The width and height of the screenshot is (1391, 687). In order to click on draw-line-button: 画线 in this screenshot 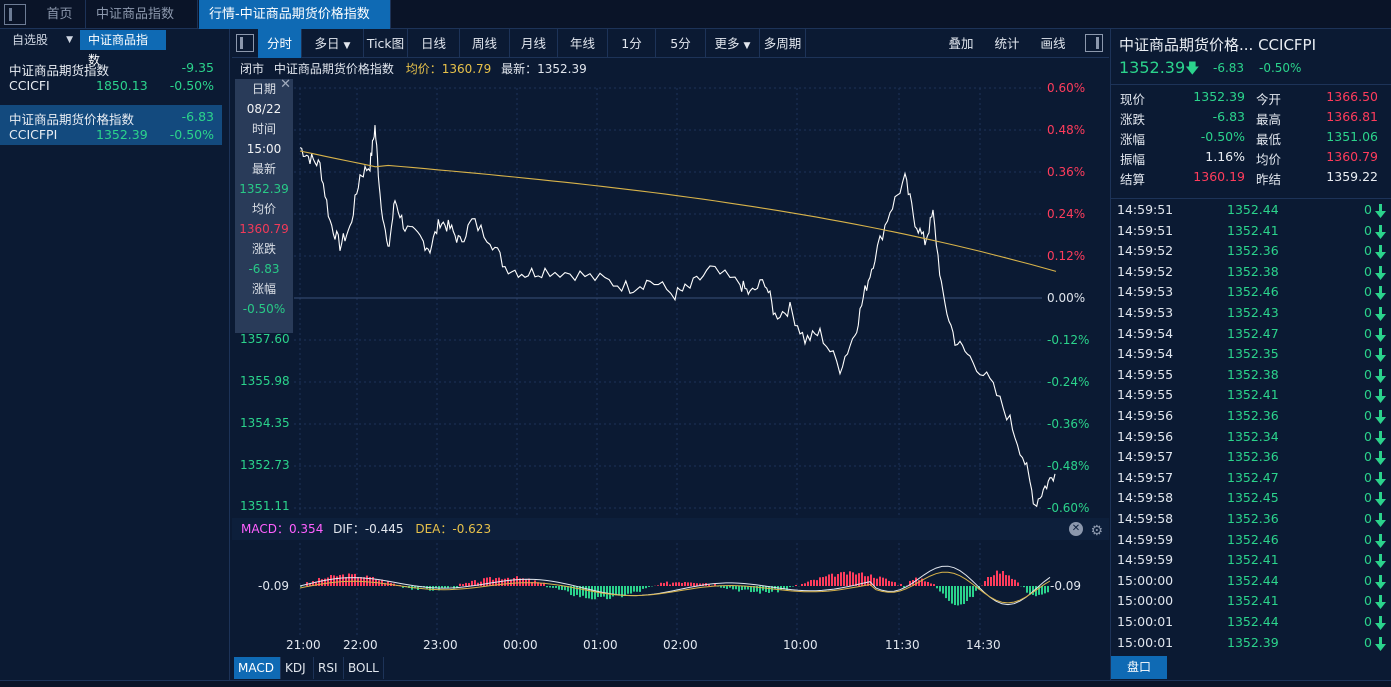, I will do `click(1053, 43)`.